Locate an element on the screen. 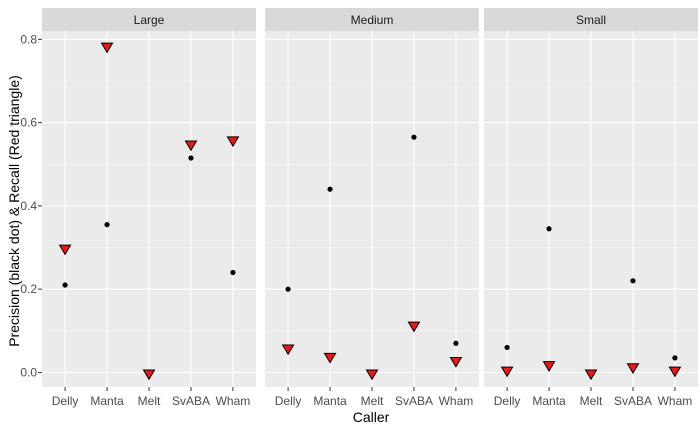 The width and height of the screenshot is (700, 432). facet-strip-label: Medium is located at coordinates (372, 20).